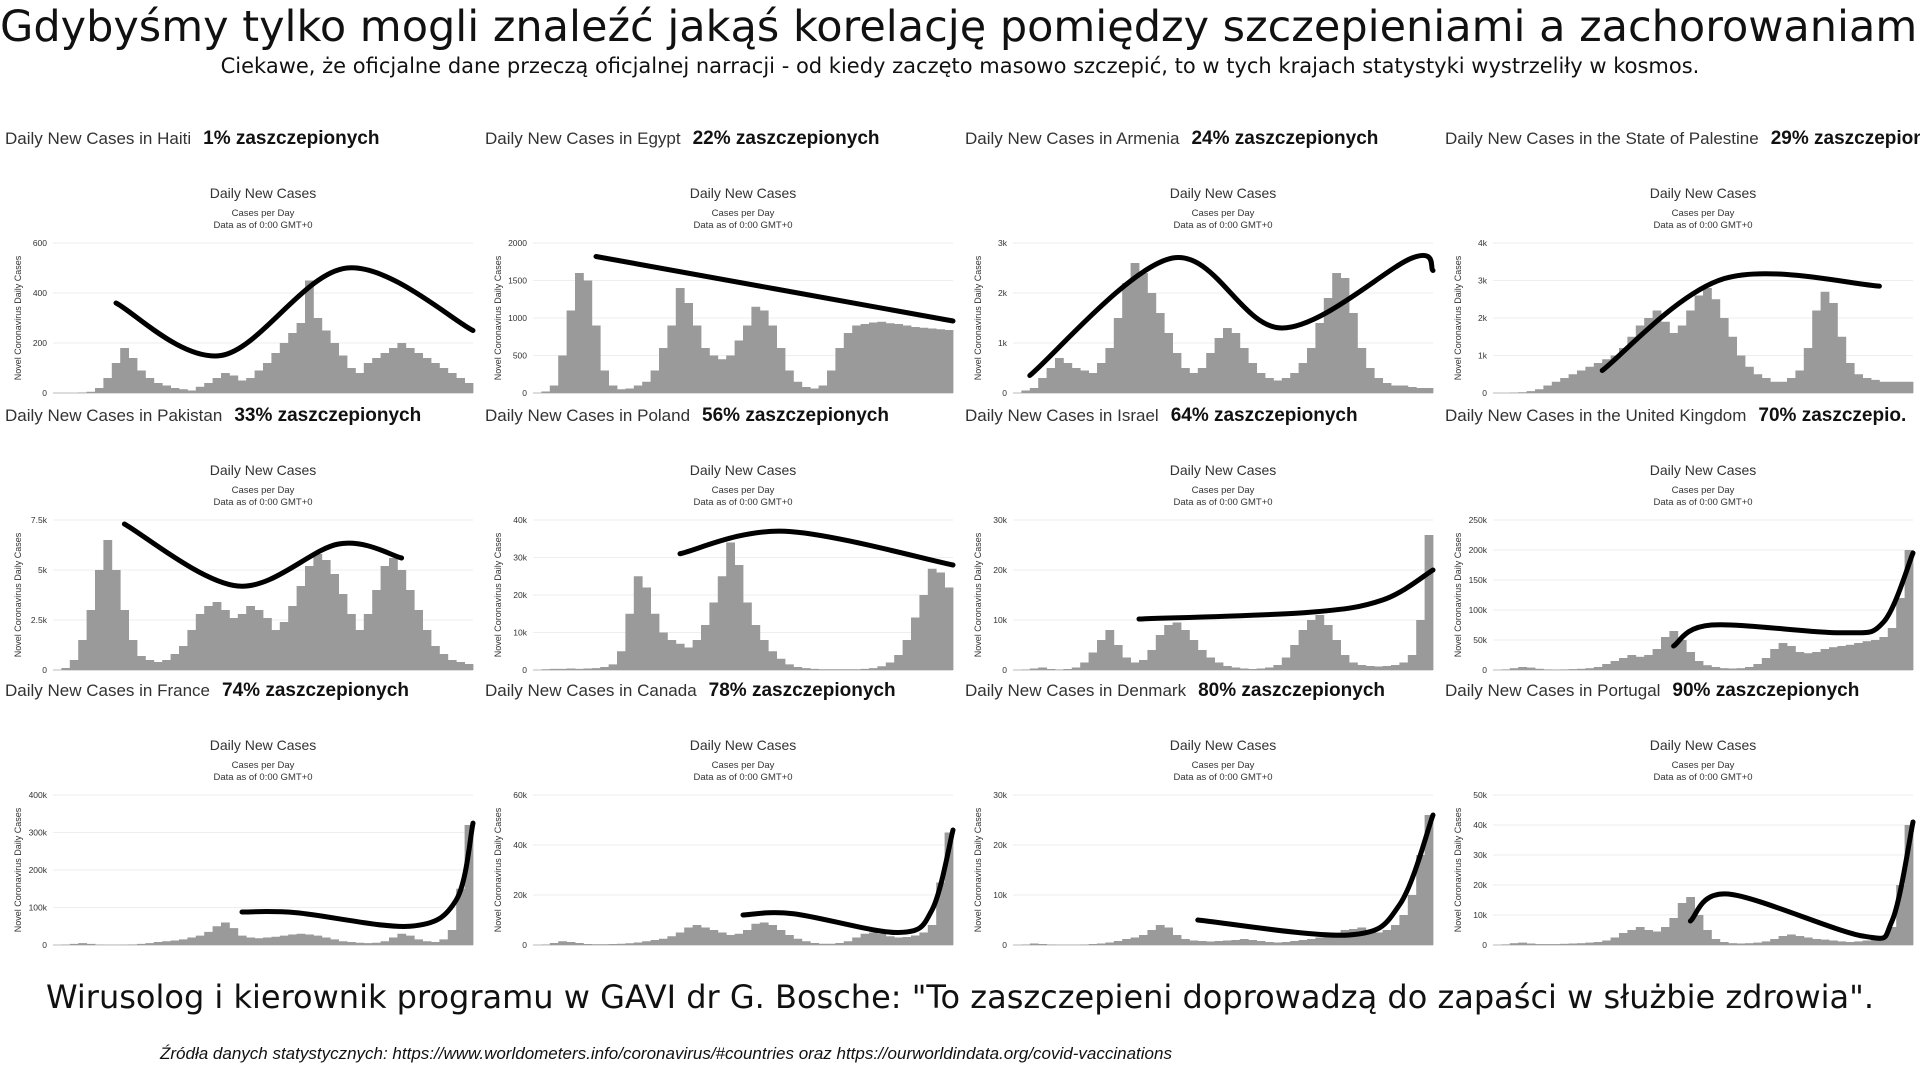  I want to click on y-tick-label: 20k, so click(520, 895).